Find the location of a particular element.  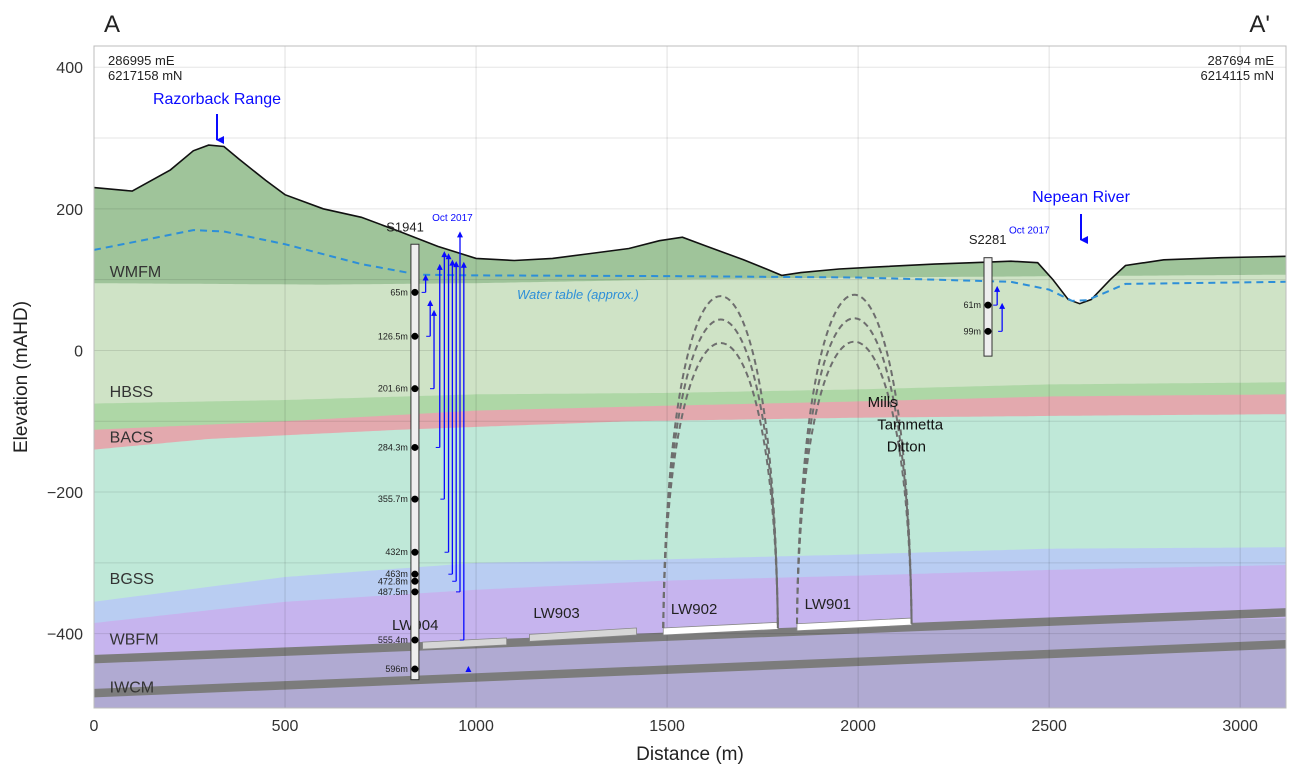

y-tick-label: 400 is located at coordinates (69, 68).